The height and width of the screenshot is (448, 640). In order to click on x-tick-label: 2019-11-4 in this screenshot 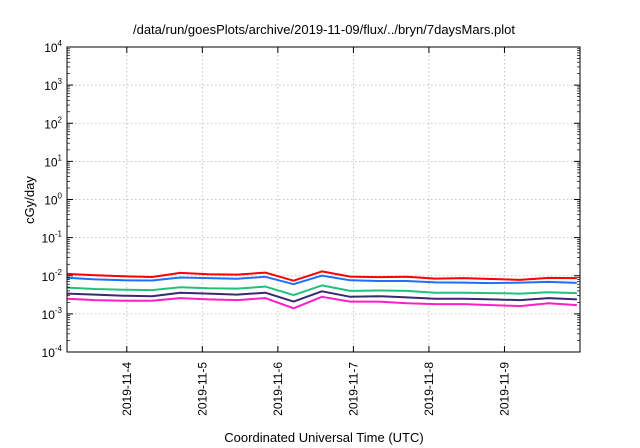, I will do `click(127, 389)`.